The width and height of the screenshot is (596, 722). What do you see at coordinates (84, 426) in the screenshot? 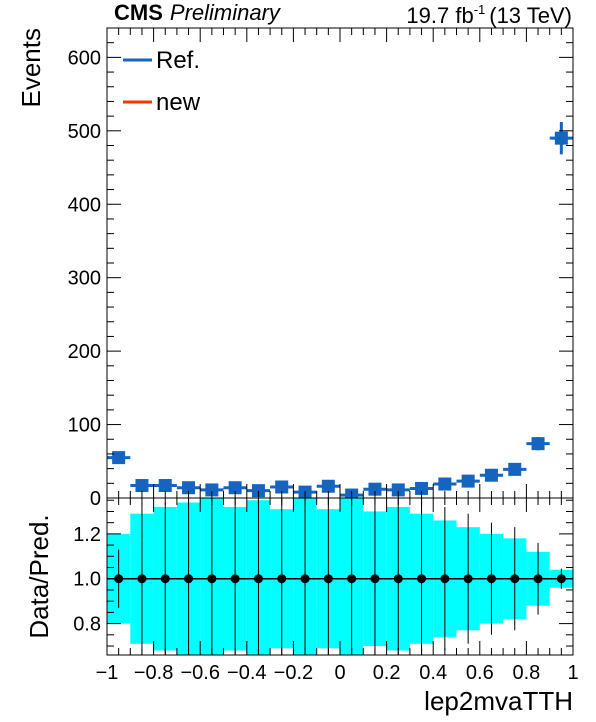
I see `main-y-tick-label: 100` at bounding box center [84, 426].